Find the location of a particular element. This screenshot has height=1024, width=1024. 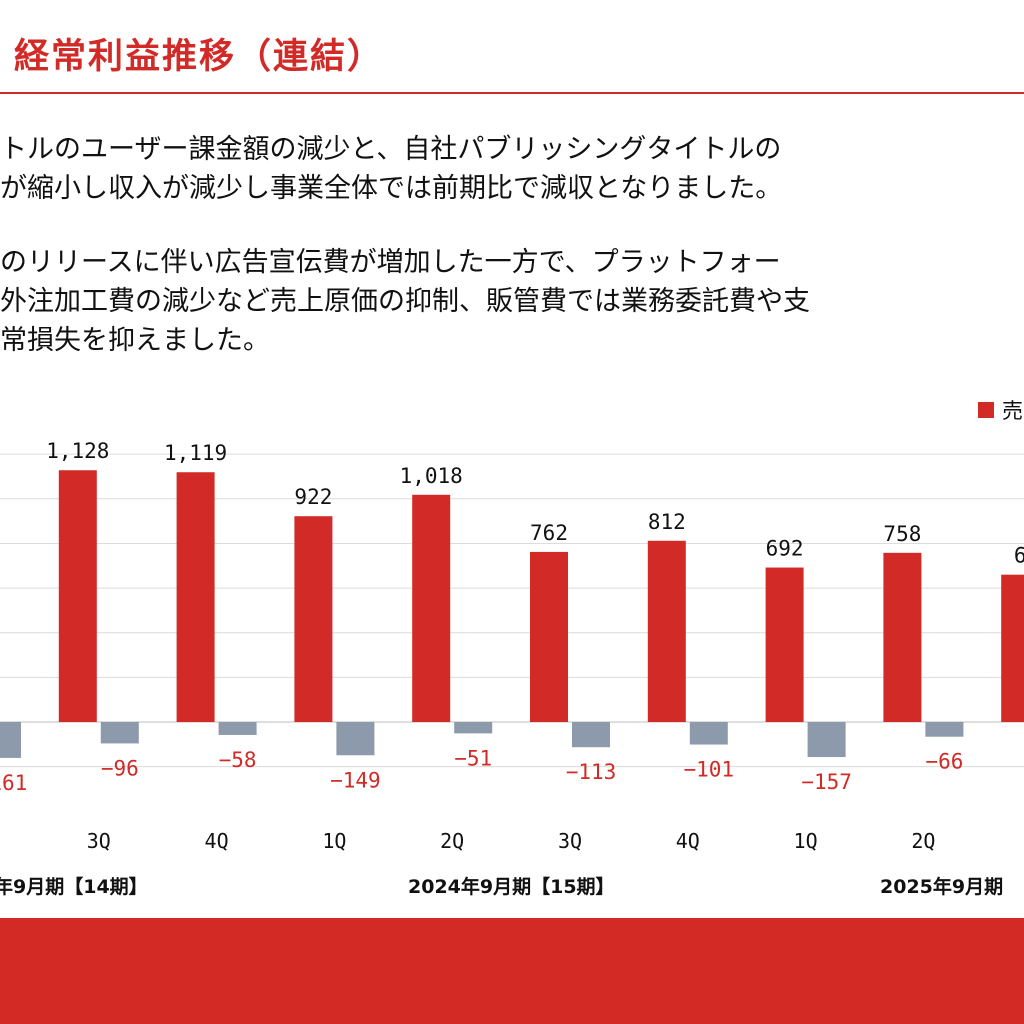

page-title: 経常利益推移（連結） is located at coordinates (199, 57).